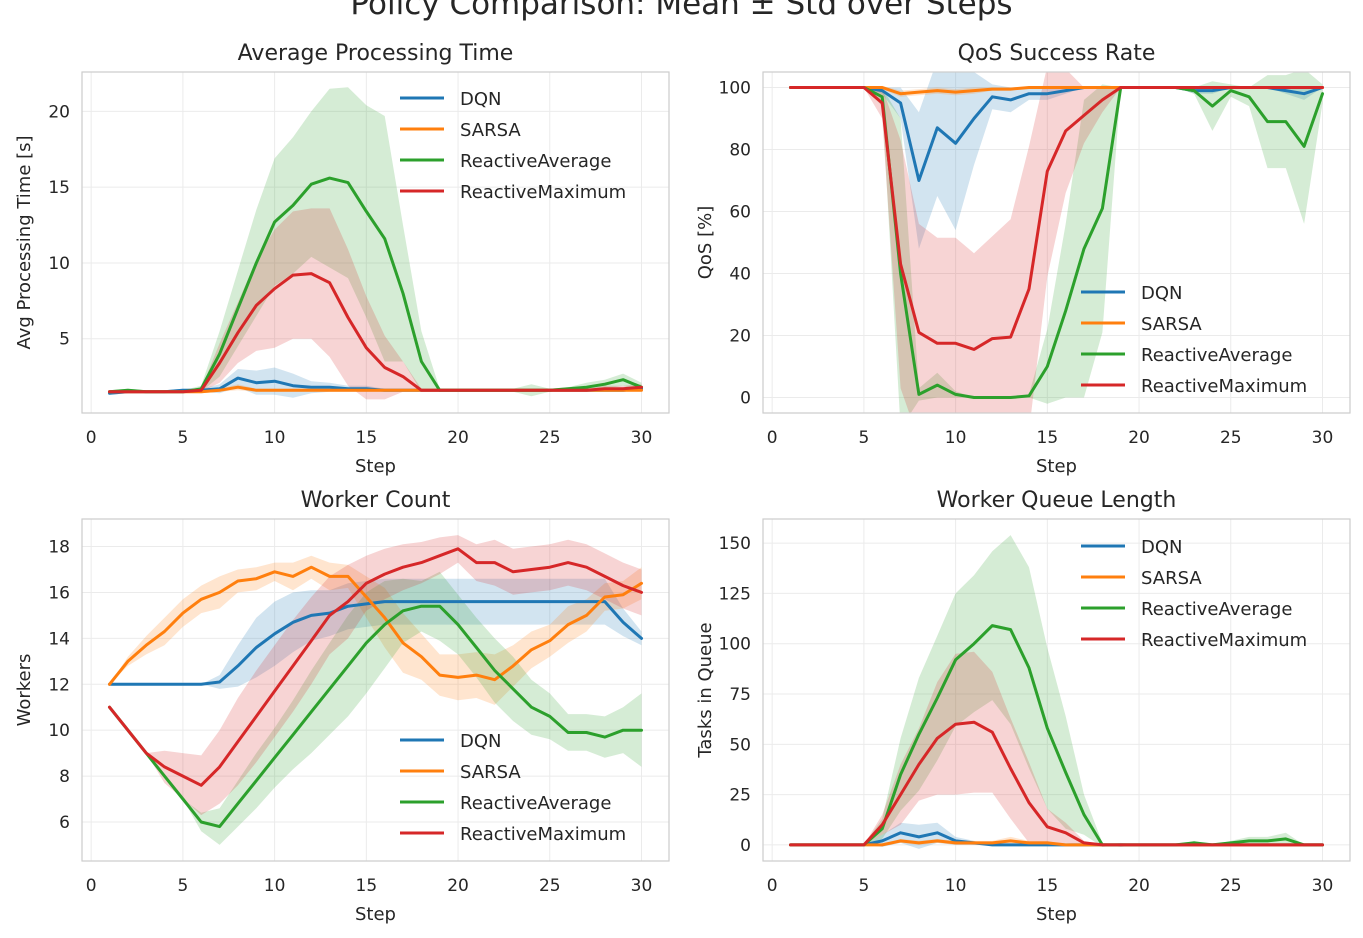 The width and height of the screenshot is (1363, 938). What do you see at coordinates (681, 11) in the screenshot?
I see `figure-title: Policy Comparison: Mean ± Std over Steps` at bounding box center [681, 11].